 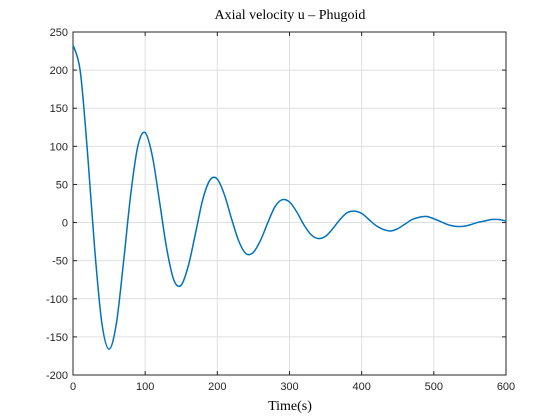 What do you see at coordinates (57, 376) in the screenshot?
I see `y-tick-label: -200` at bounding box center [57, 376].